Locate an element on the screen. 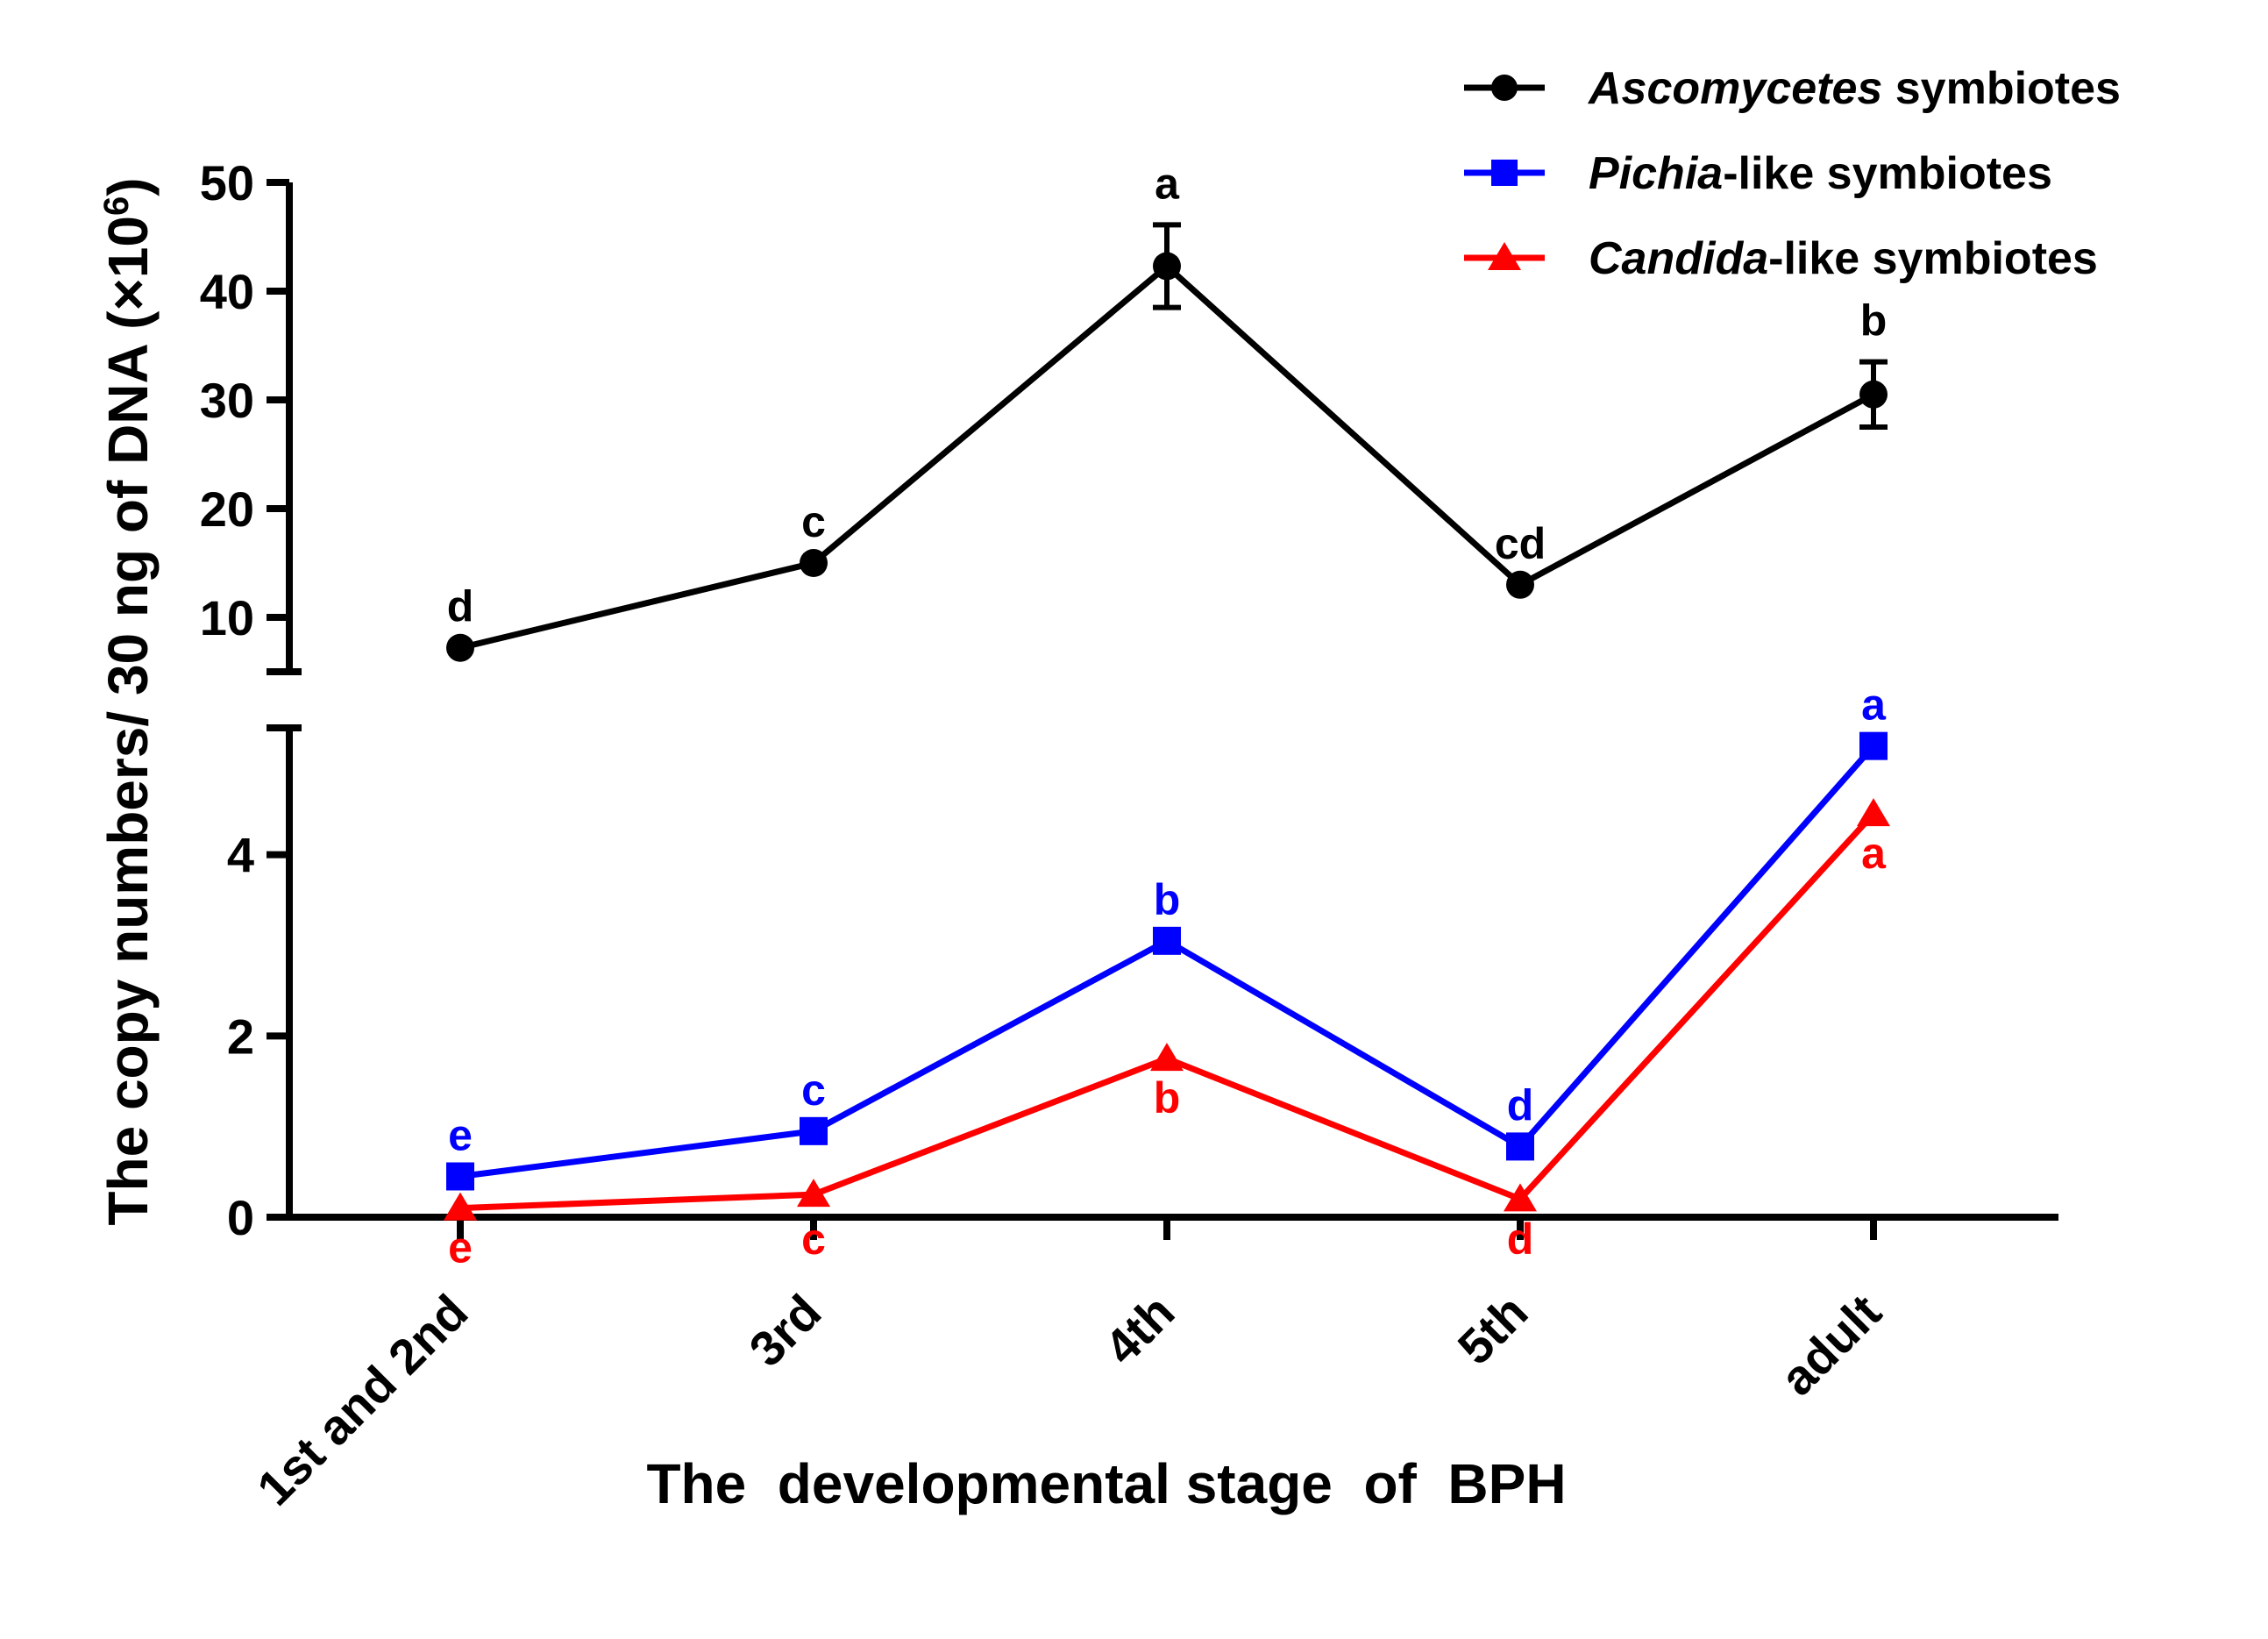  y-axis-title-main: The copy numbers/ 30 ng of DNA (×10 is located at coordinates (128, 721).